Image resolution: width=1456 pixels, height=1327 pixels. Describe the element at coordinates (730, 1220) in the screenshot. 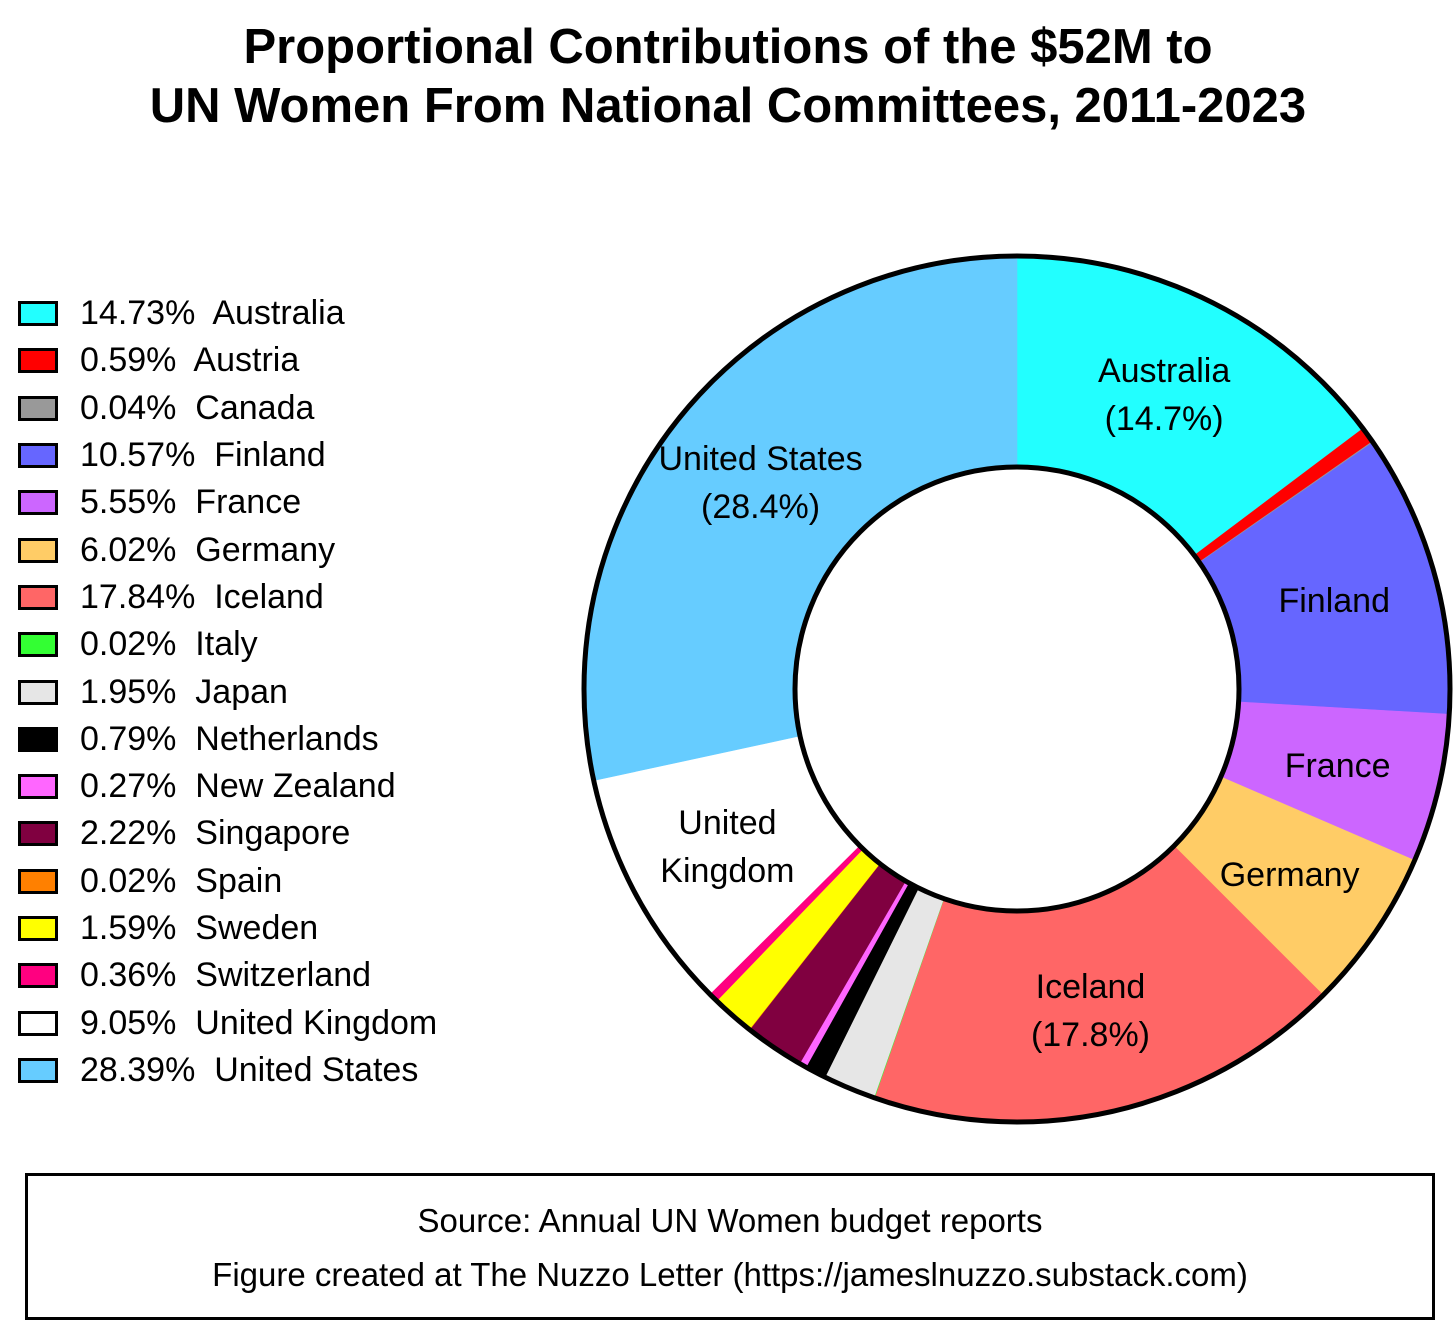

I see `source-text: Source: Annual UN Women budget reports` at that location.